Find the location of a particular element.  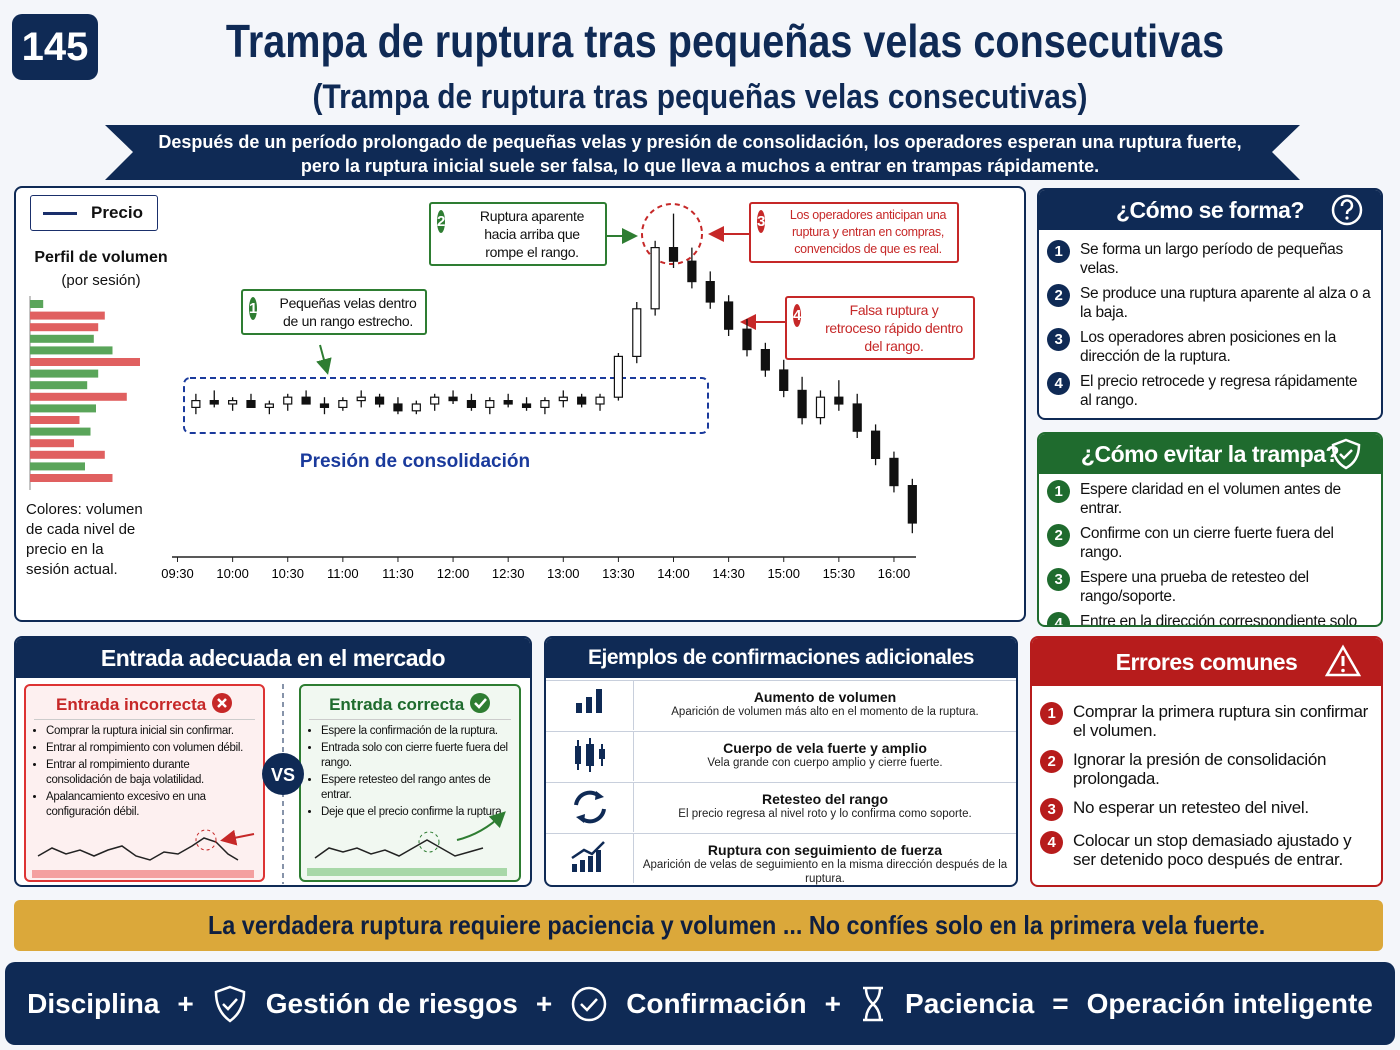

footer-item: Paciencia is located at coordinates (970, 1003).